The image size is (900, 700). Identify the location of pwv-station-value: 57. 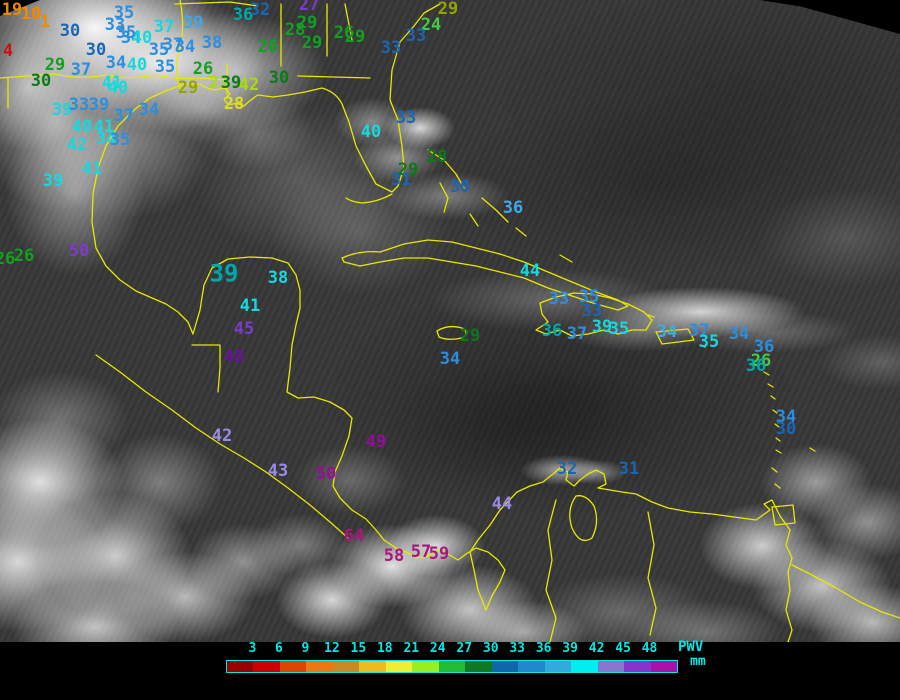
(421, 552).